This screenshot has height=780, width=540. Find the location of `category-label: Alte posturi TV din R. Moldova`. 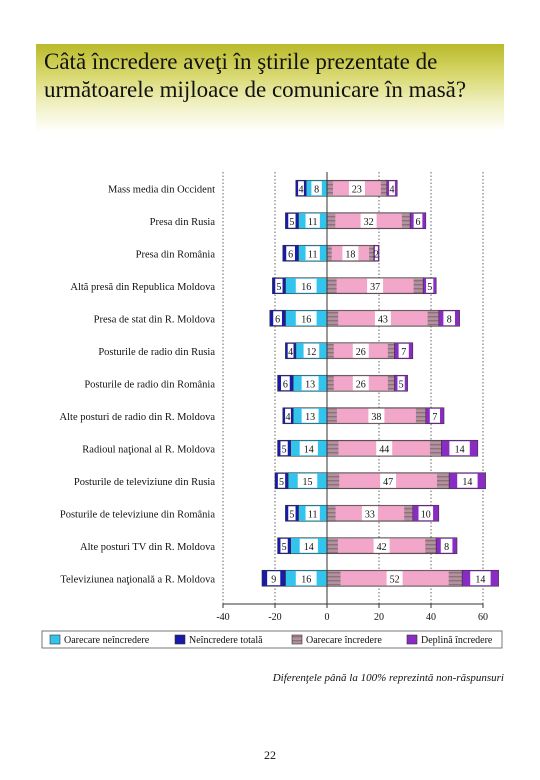

category-label: Alte posturi TV din R. Moldova is located at coordinates (147, 547).